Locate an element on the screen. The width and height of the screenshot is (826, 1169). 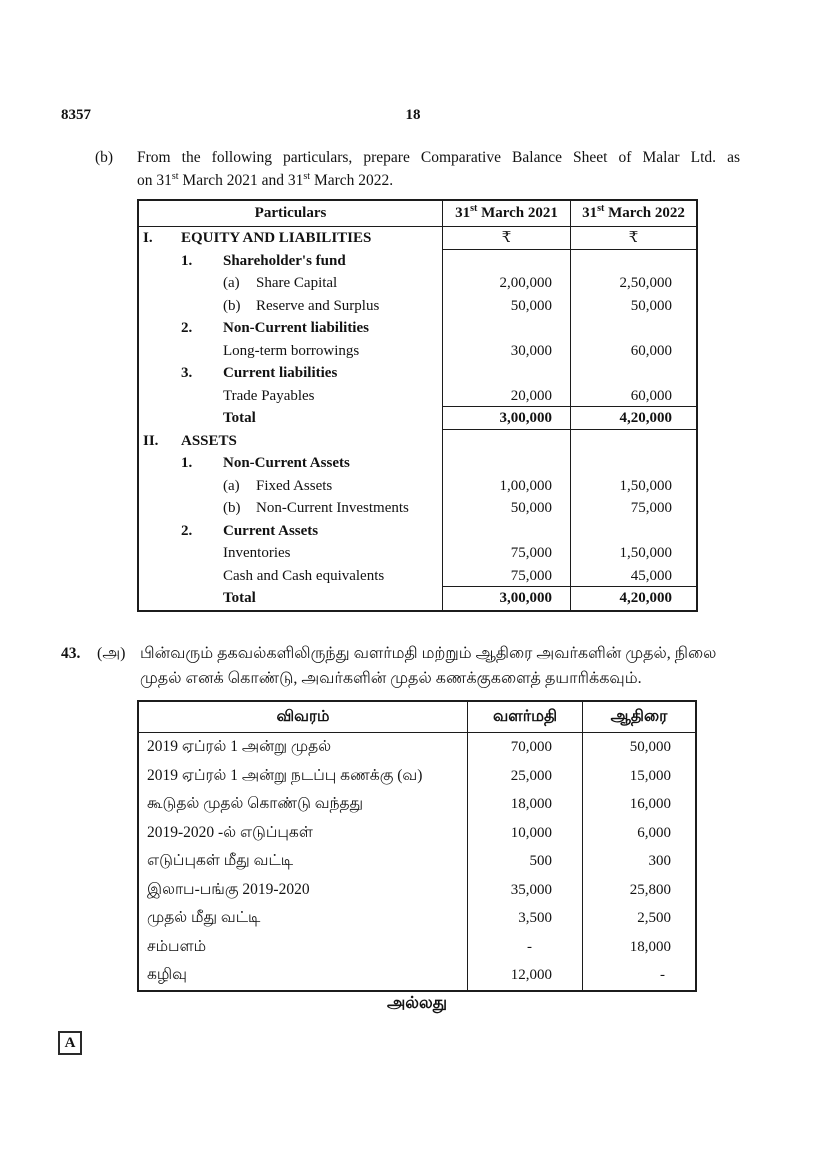
row-label: Trade Payables is located at coordinates (269, 395).